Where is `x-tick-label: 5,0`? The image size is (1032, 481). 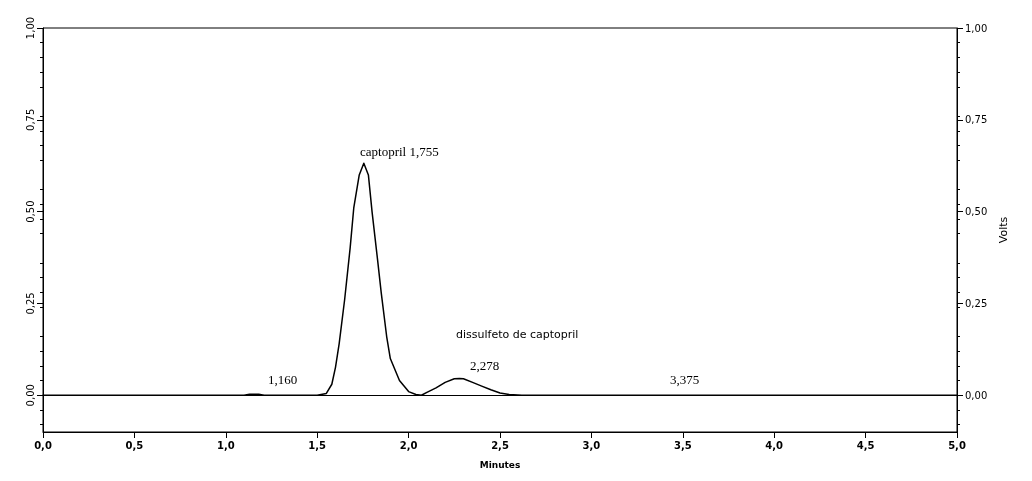
x-tick-label: 5,0 is located at coordinates (957, 445).